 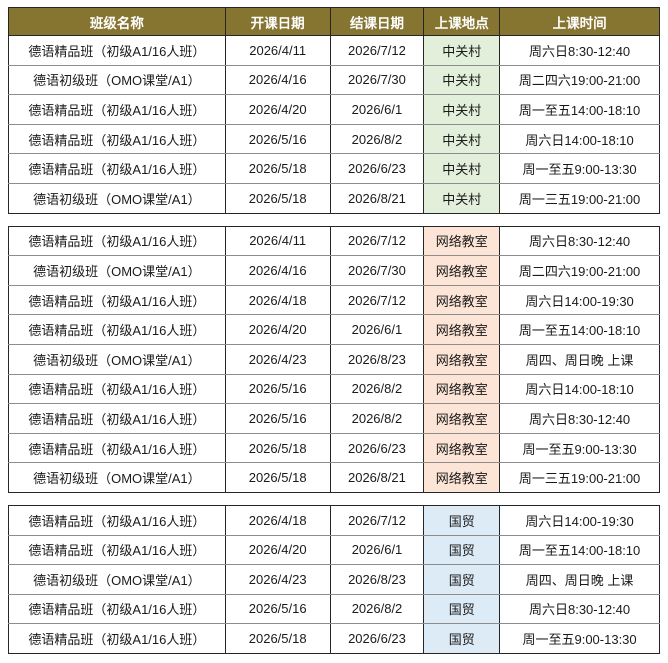 What do you see at coordinates (579, 80) in the screenshot?
I see `time-cell: 周二四六19:00-21:00` at bounding box center [579, 80].